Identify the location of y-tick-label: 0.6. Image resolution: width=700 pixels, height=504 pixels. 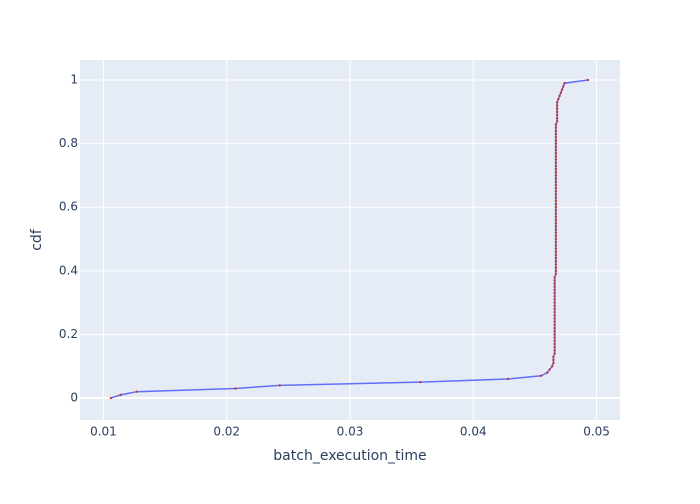
(68, 207).